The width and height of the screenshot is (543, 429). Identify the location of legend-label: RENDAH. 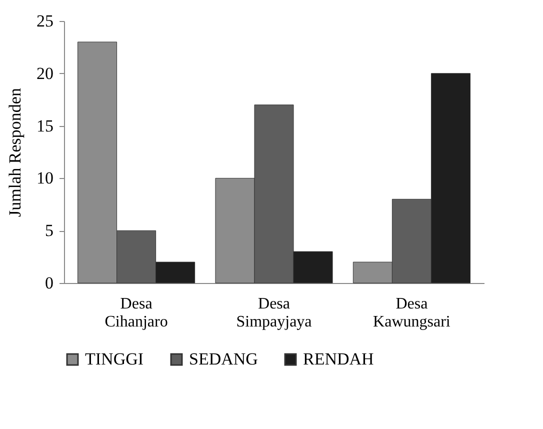
(338, 359).